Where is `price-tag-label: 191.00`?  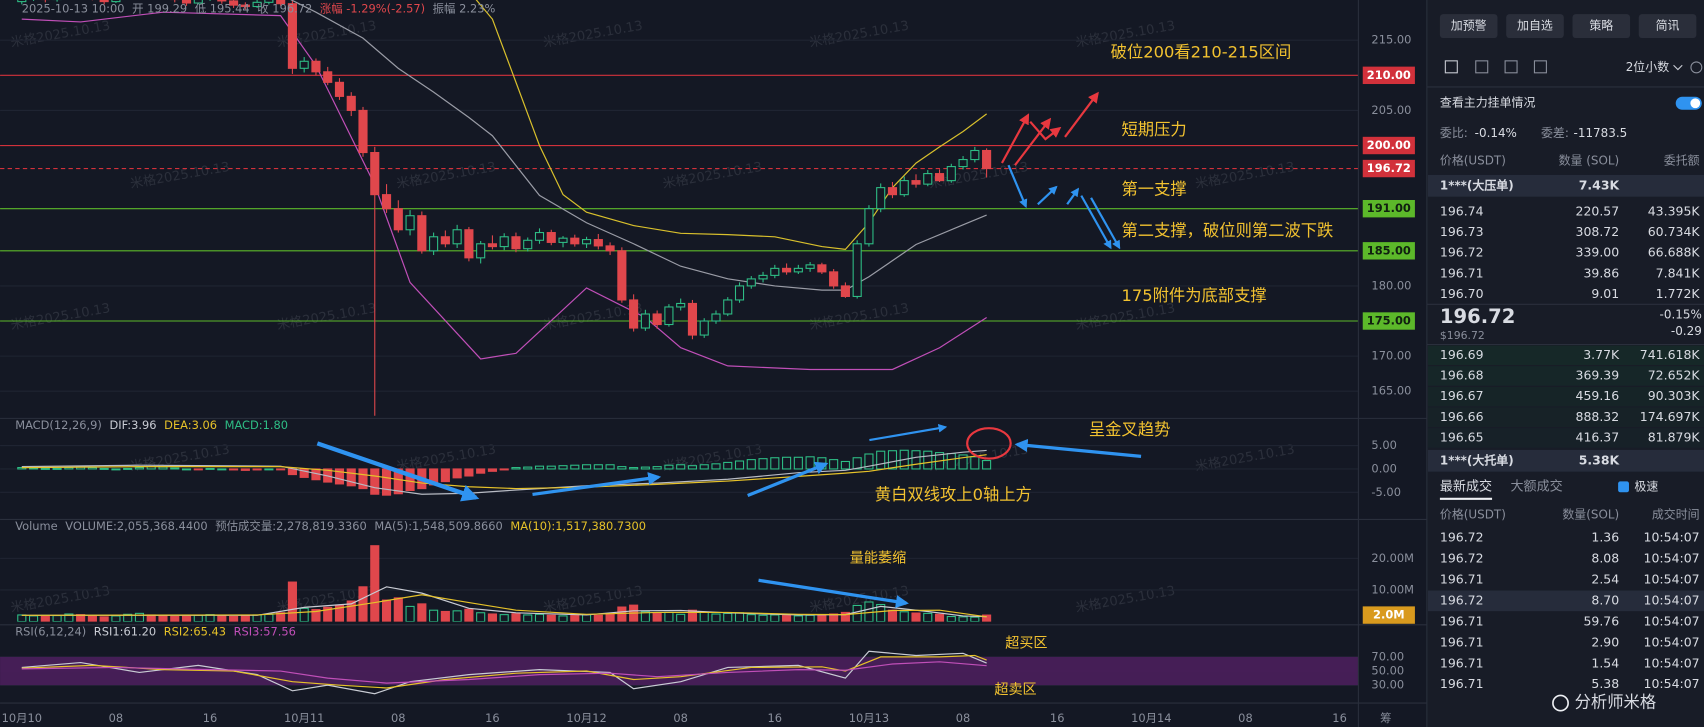 price-tag-label: 191.00 is located at coordinates (1389, 208).